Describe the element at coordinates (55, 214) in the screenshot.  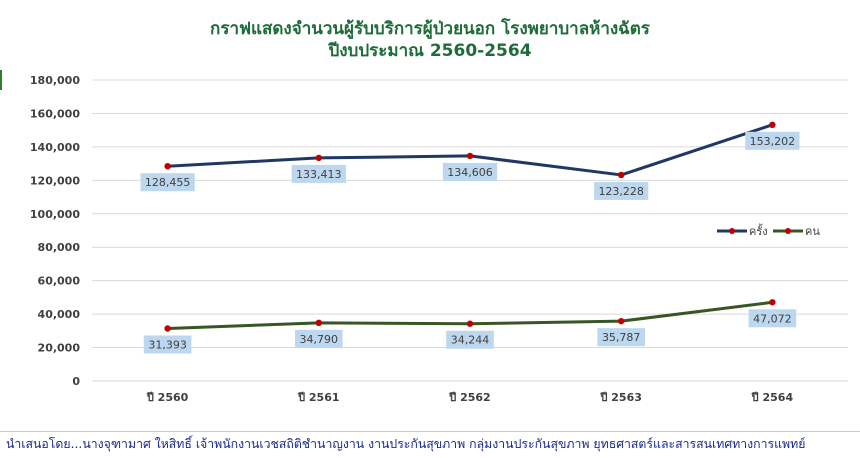
I see `y-tick-label: 100,000` at that location.